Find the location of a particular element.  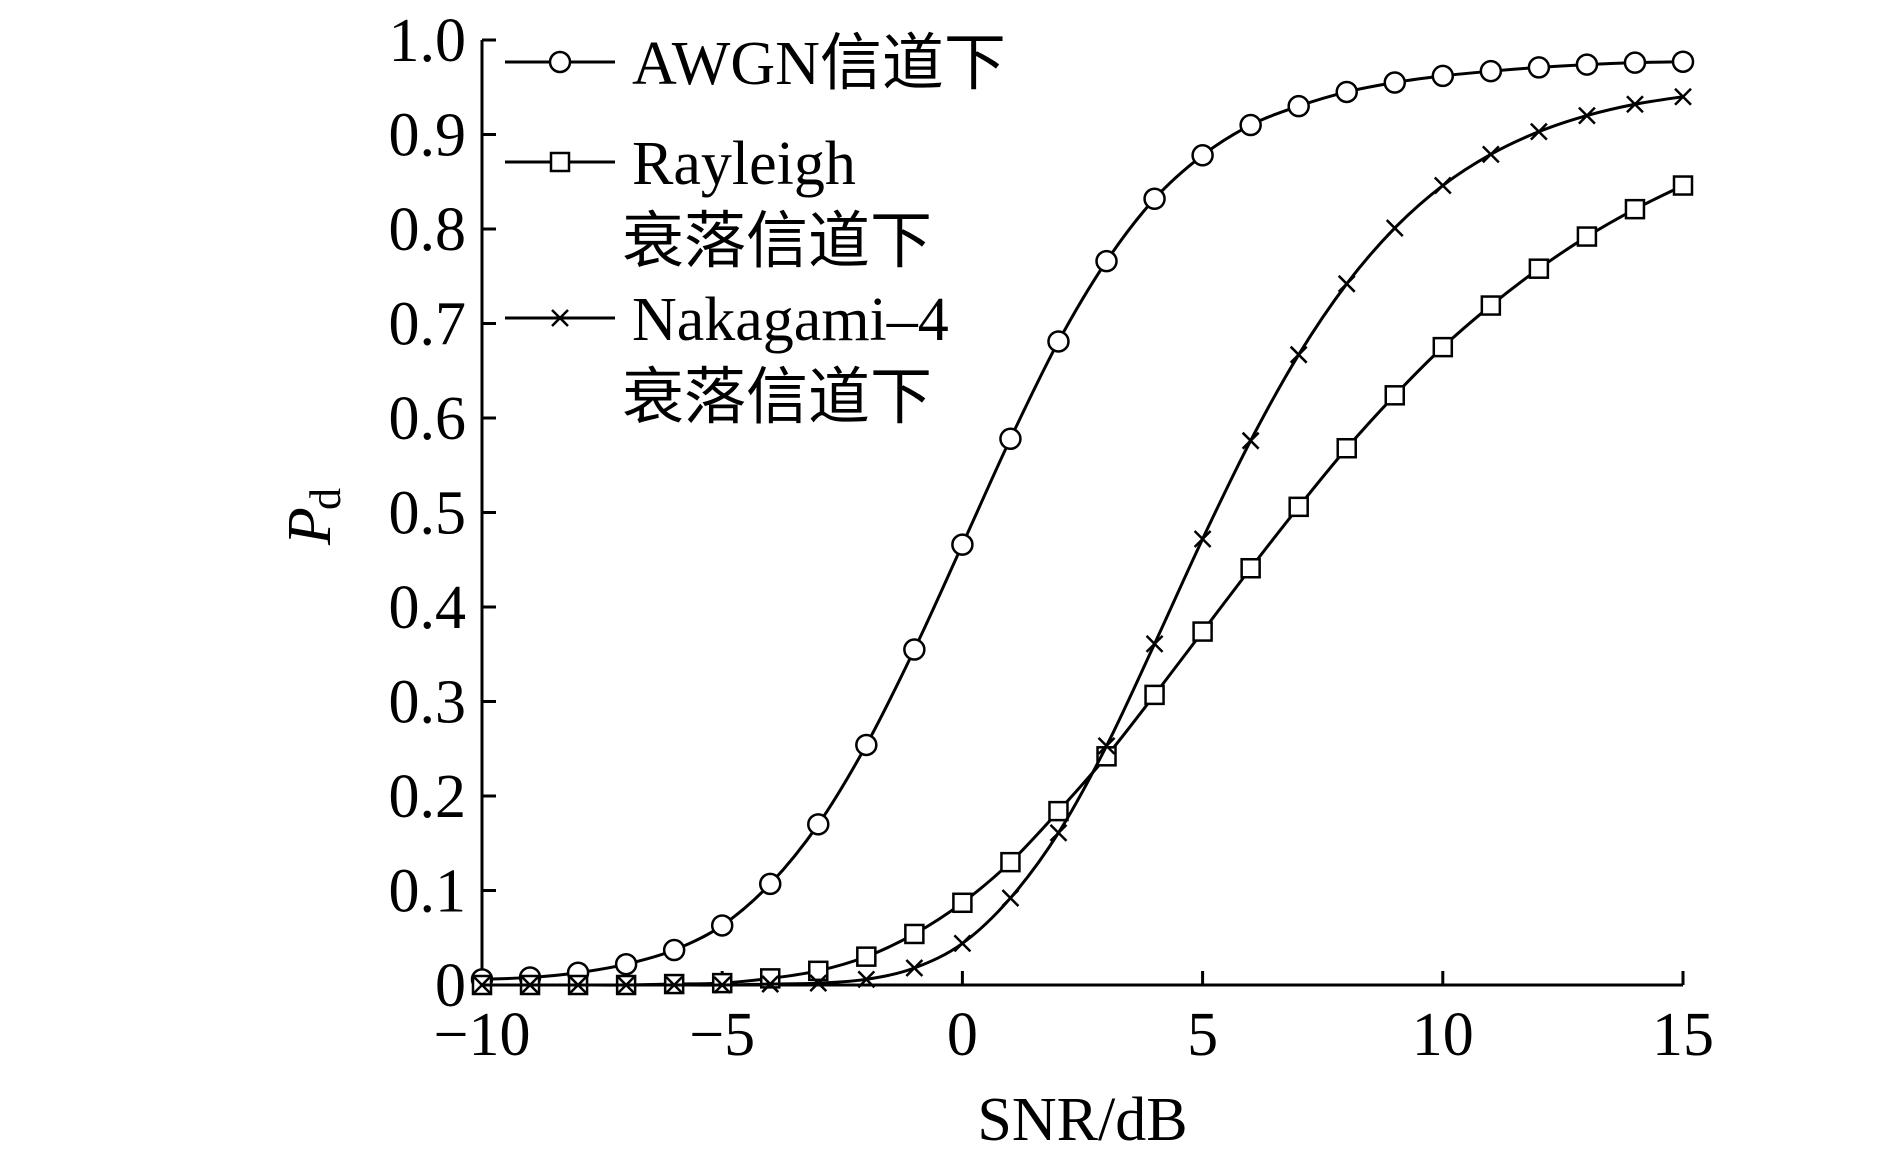

legend-label: 衰落信道下 is located at coordinates (777, 242).